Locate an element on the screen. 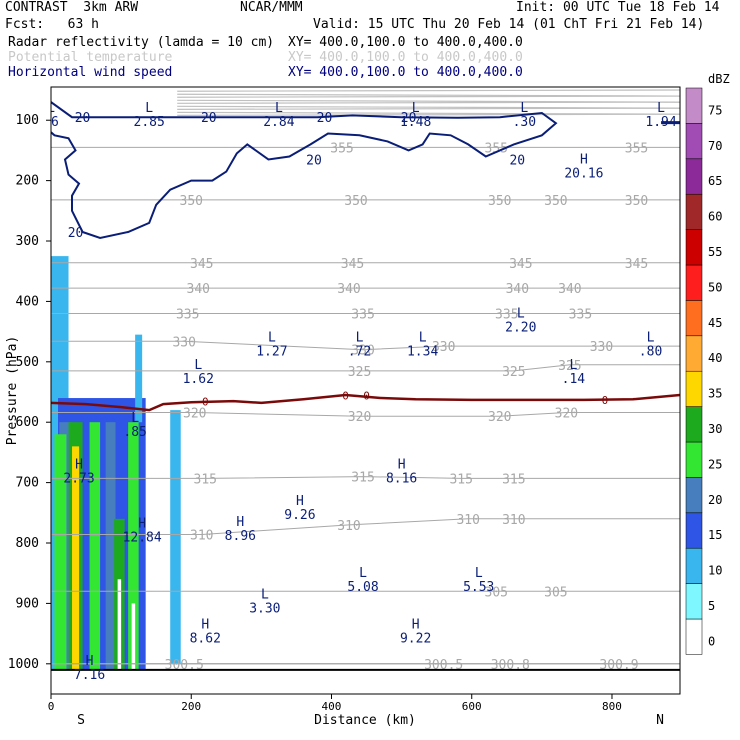 The width and height of the screenshot is (740, 740). extremum-value: 9.26 is located at coordinates (299, 515).